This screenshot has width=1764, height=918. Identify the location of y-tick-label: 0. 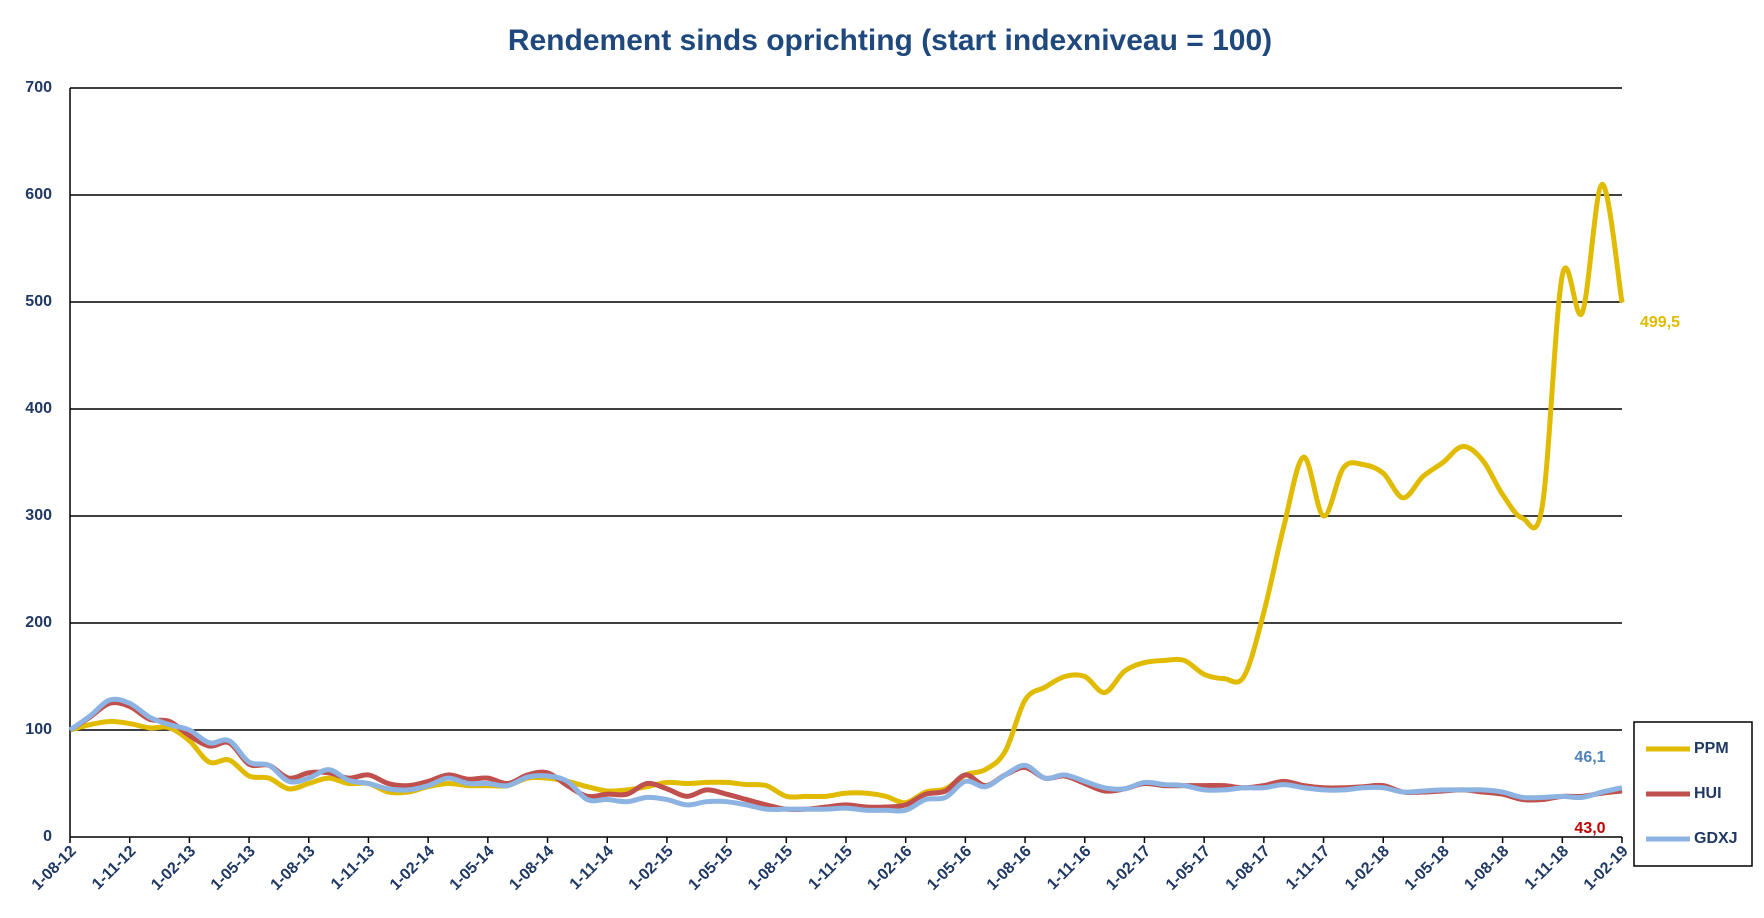
(47, 836).